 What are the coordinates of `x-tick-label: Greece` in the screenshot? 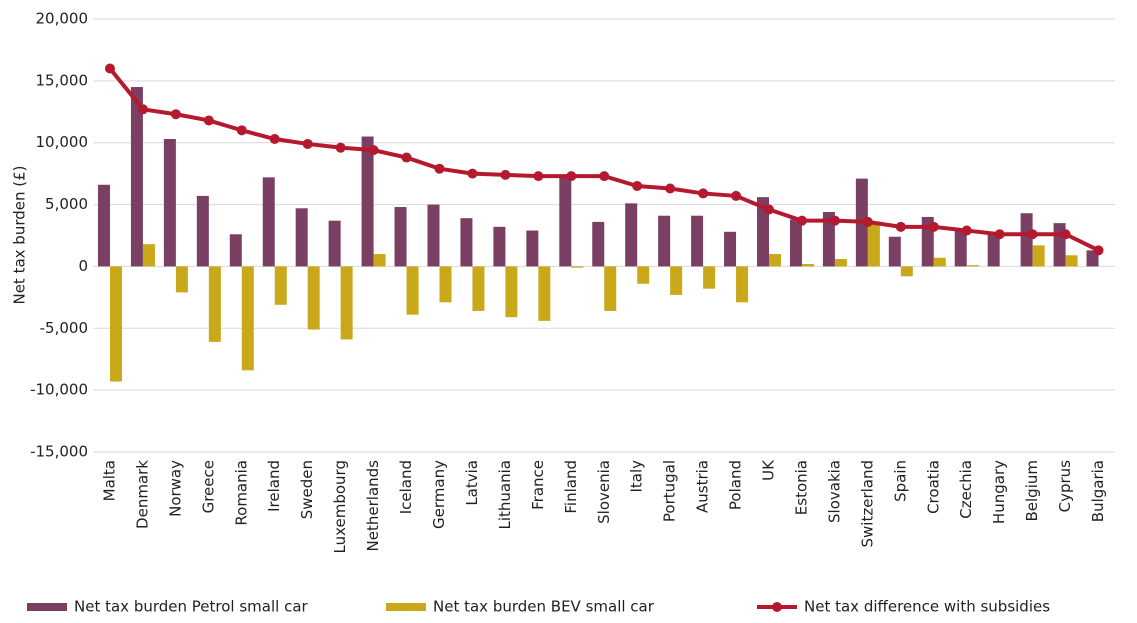 It's located at (208, 486).